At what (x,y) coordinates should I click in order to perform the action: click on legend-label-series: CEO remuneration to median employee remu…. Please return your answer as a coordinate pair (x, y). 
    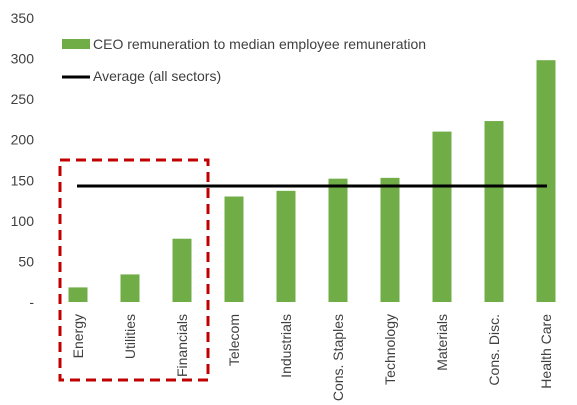
    Looking at the image, I should click on (259, 44).